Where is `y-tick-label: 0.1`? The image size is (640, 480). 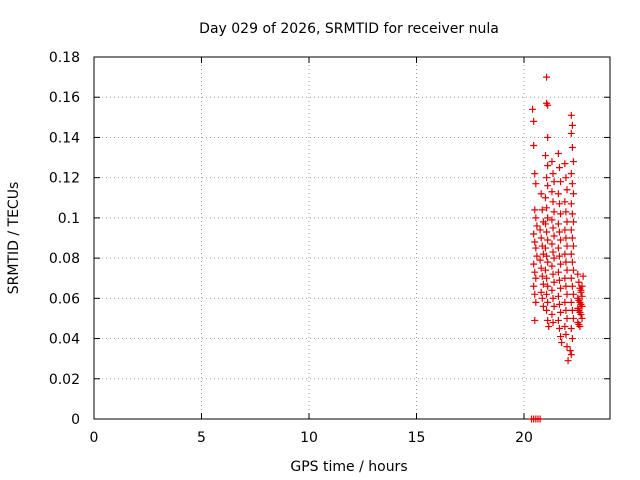 y-tick-label: 0.1 is located at coordinates (69, 219).